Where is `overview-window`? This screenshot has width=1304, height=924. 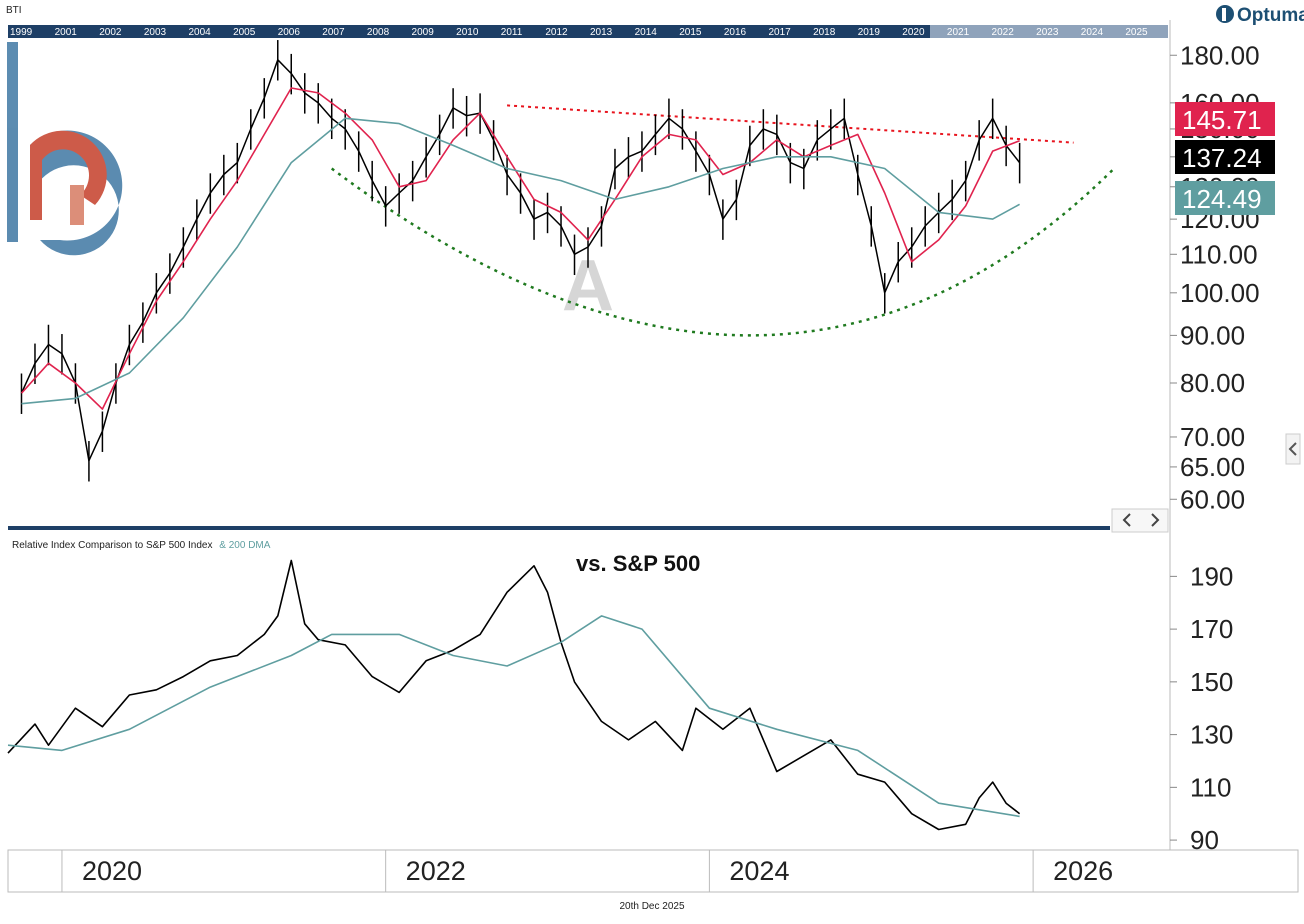
overview-window is located at coordinates (1049, 31).